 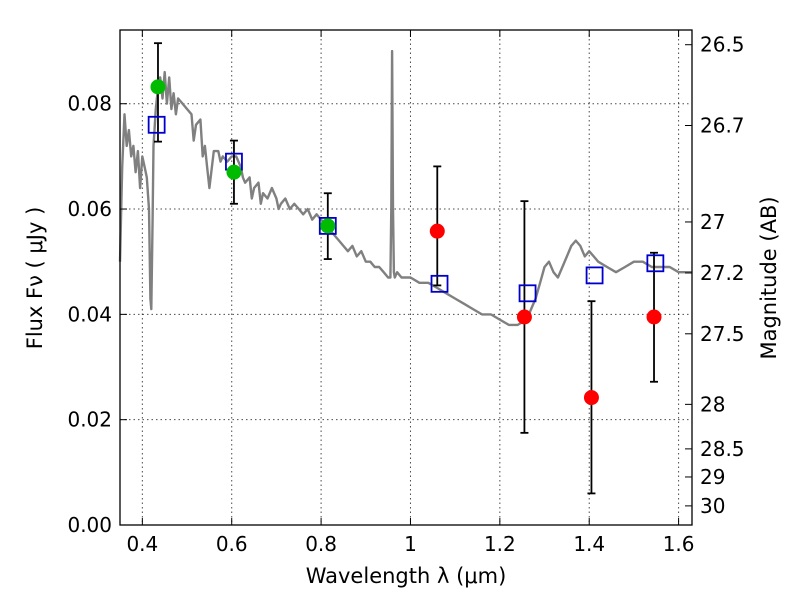 I want to click on x-tick-label: 1.6, so click(x=679, y=544).